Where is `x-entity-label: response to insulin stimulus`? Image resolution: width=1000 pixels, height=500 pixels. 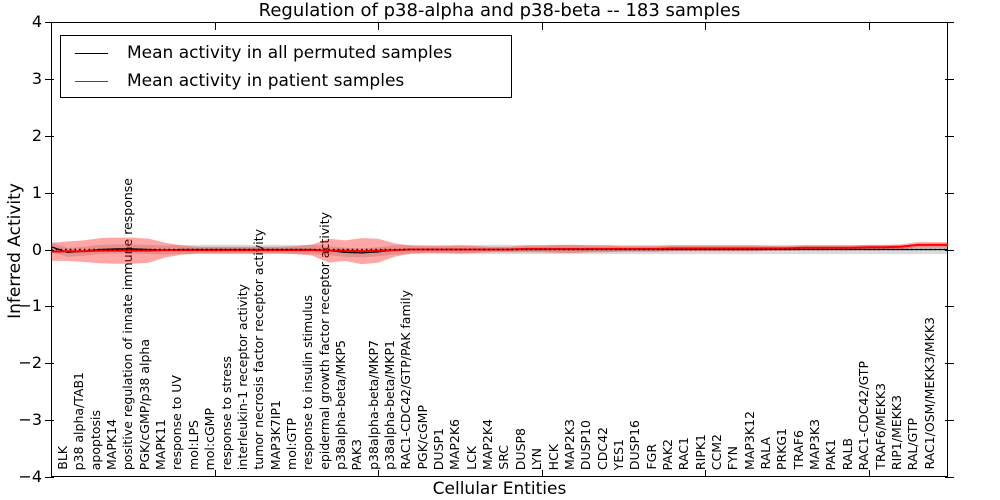
x-entity-label: response to insulin stimulus is located at coordinates (307, 382).